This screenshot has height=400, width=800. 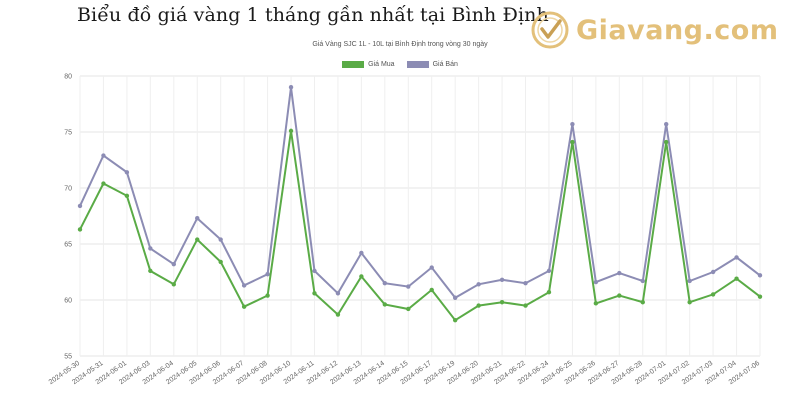 I want to click on legend-label-buy: Giá Mua, so click(x=381, y=64).